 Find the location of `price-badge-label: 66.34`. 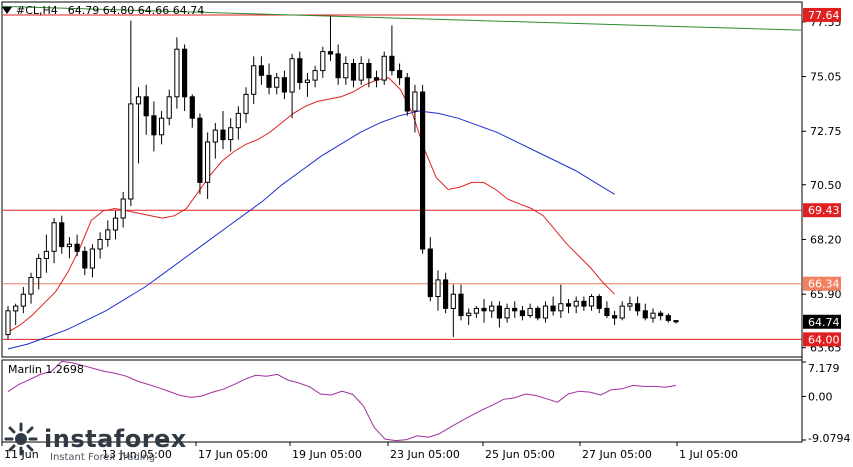

price-badge-label: 66.34 is located at coordinates (824, 284).